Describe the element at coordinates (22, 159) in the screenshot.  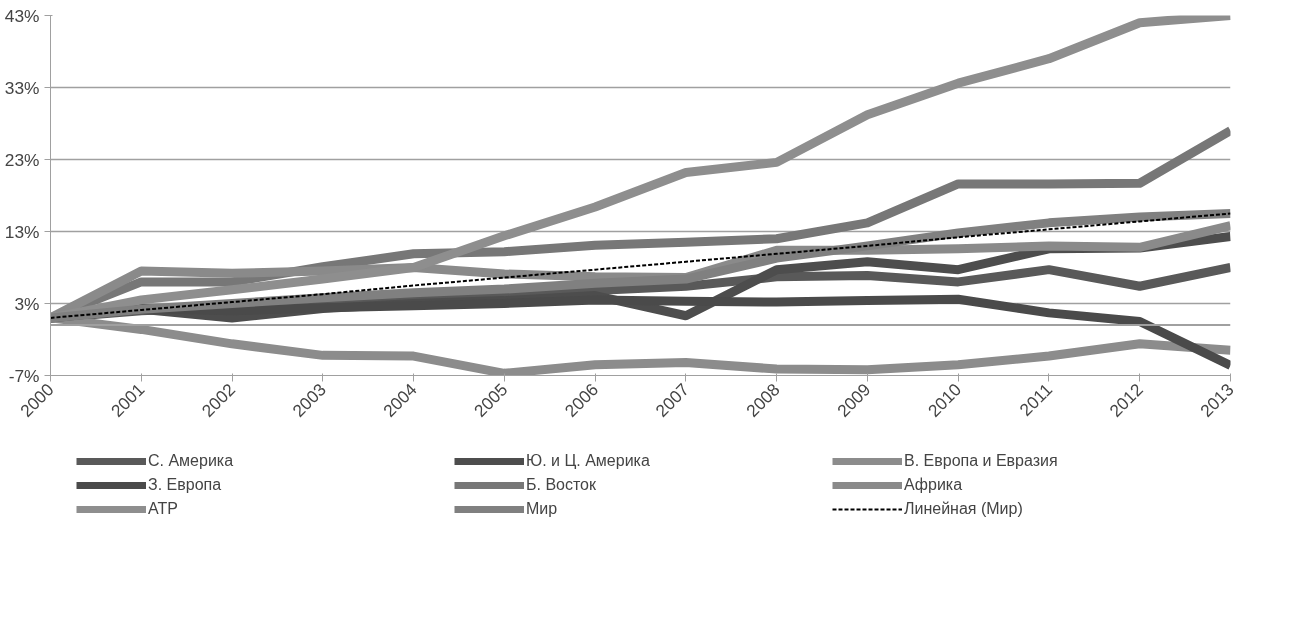
I see `y-tick-label: 23%` at that location.